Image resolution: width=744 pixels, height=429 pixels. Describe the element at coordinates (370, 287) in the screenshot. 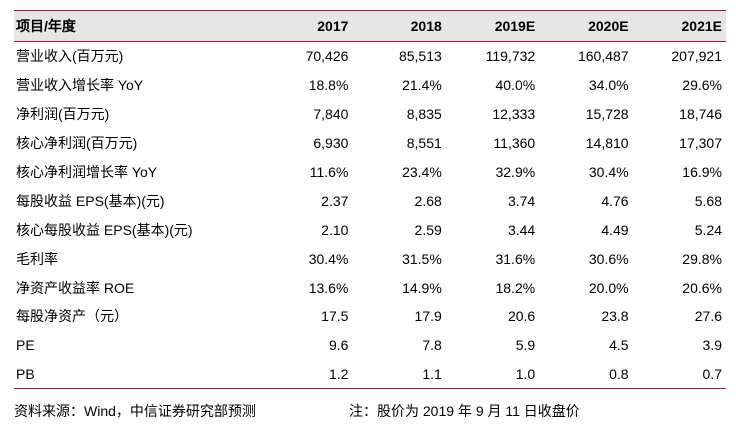

I see `table-row: 净资产收益率 ROE 13.6% 14.9% 18.2% 20.0% 20.6%` at that location.